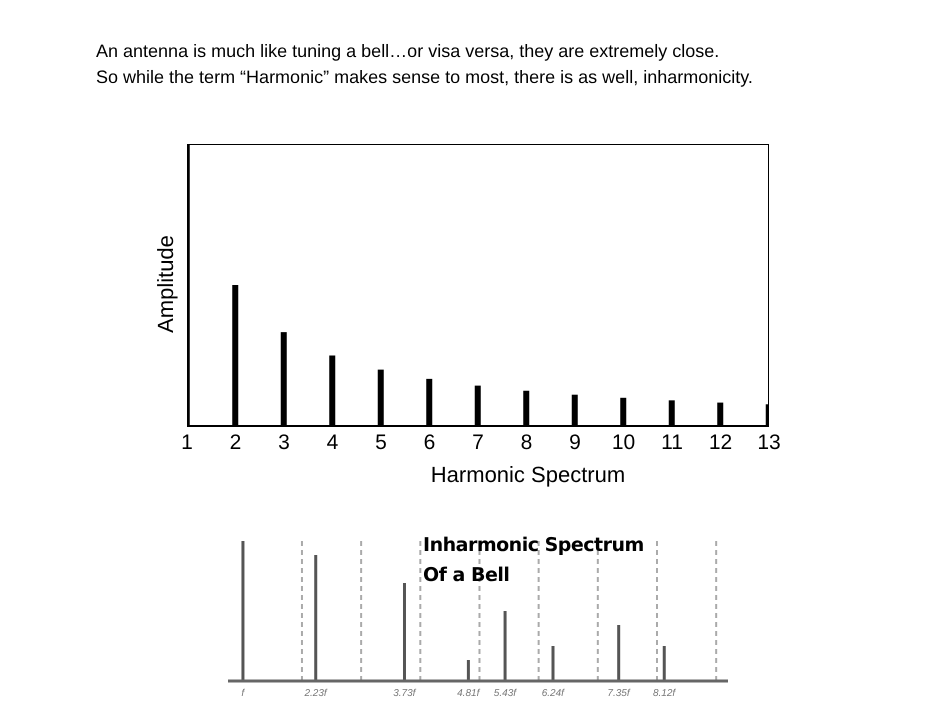 The image size is (940, 705). I want to click on x-tick-label: 12, so click(720, 442).